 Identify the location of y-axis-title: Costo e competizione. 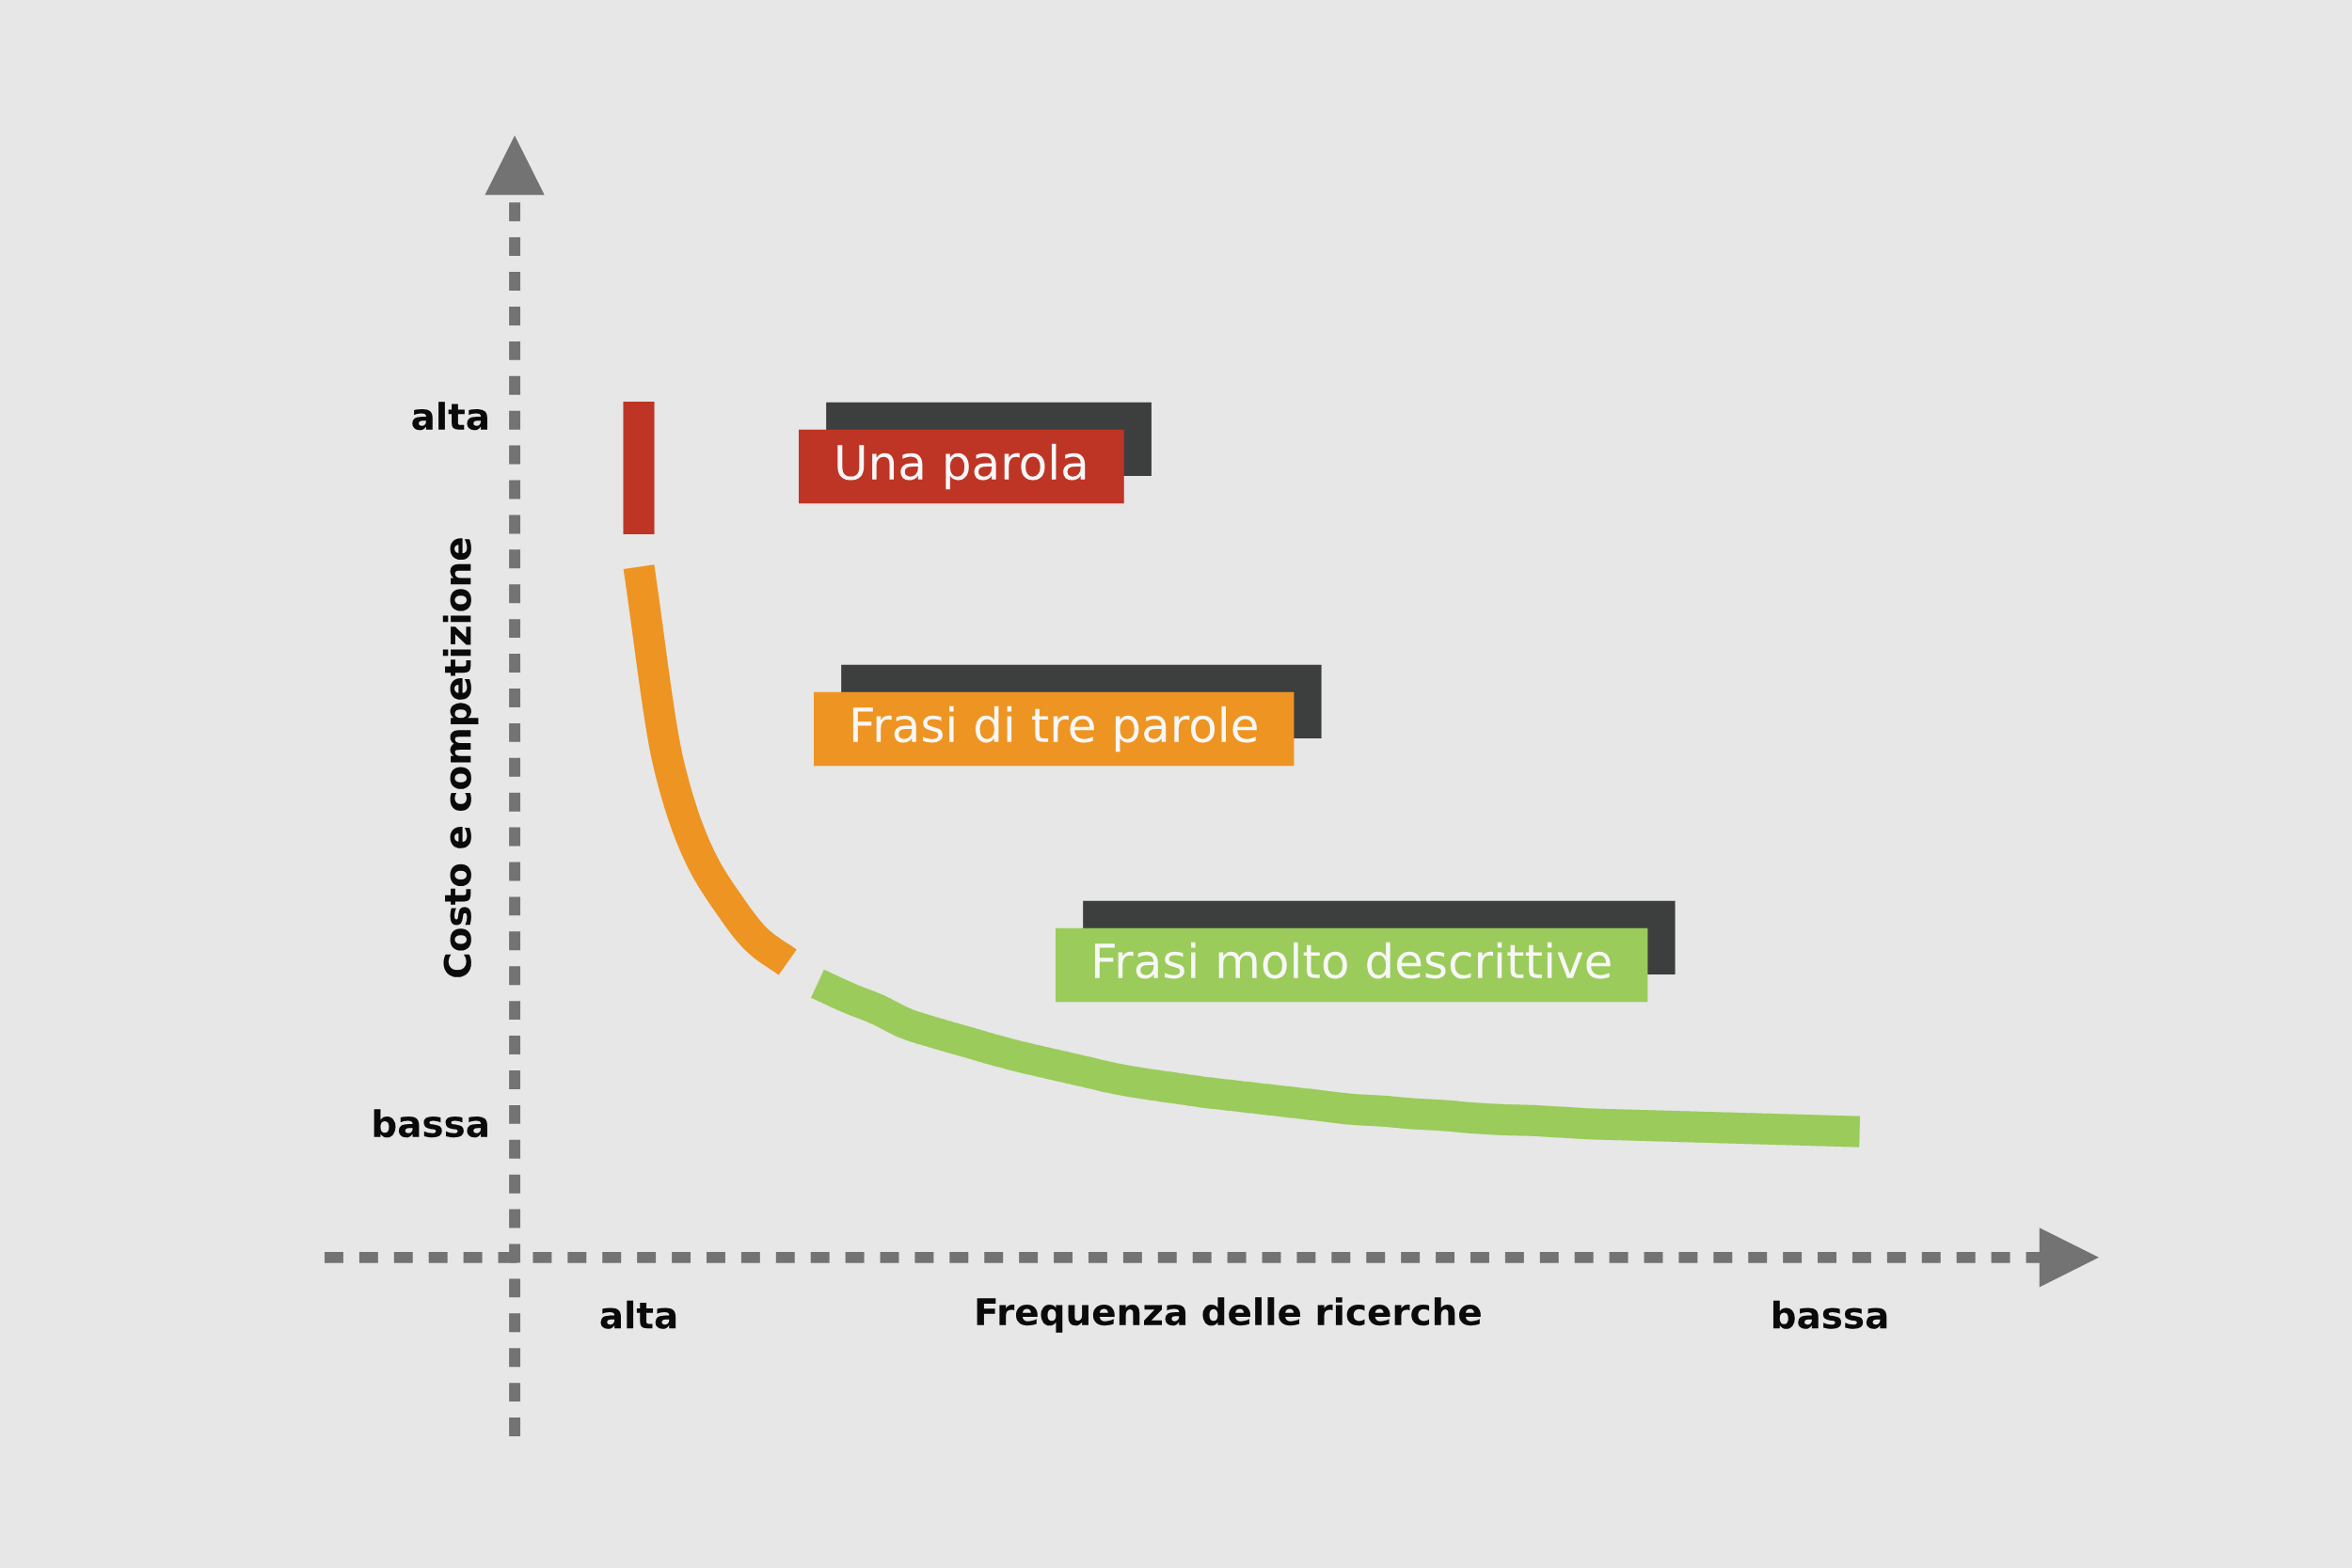
(460, 758).